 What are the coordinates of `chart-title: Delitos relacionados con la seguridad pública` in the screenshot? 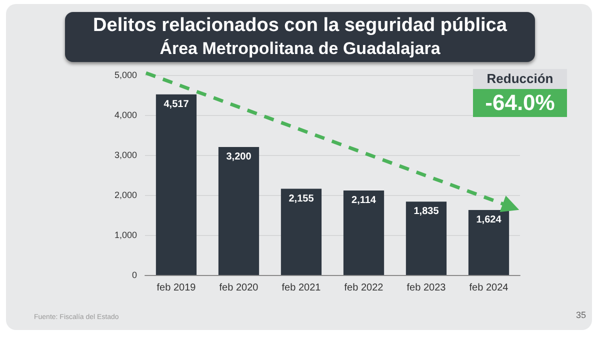 It's located at (300, 26).